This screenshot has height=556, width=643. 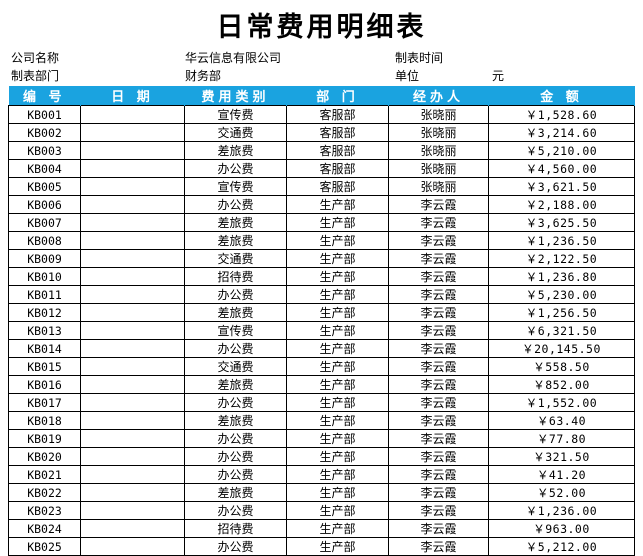 What do you see at coordinates (44, 474) in the screenshot?
I see `cell-code: KB021` at bounding box center [44, 474].